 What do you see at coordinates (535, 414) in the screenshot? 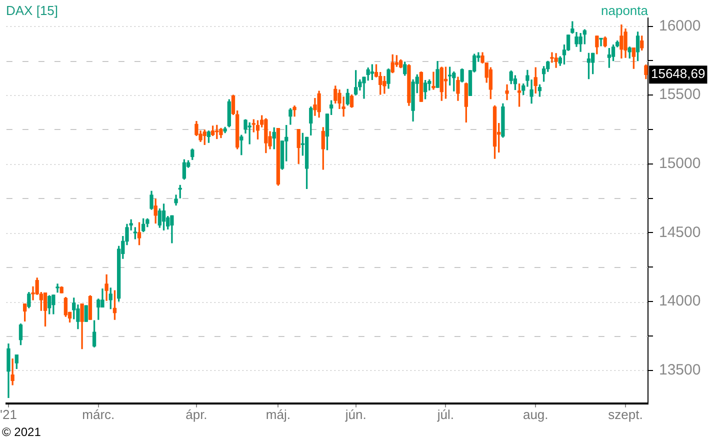
I see `x-tick-label: aug.` at bounding box center [535, 414].